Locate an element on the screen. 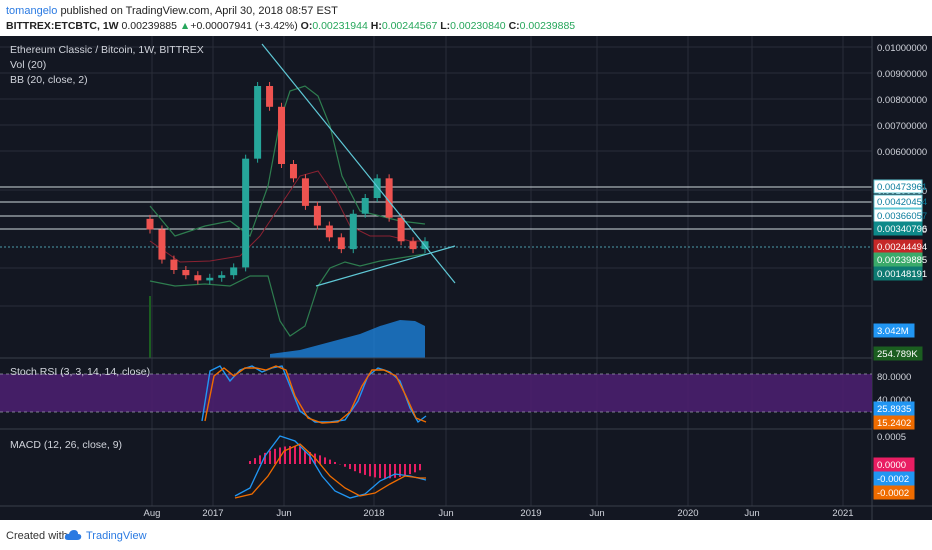 Image resolution: width=932 pixels, height=550 pixels. time-axis-label-0: Aug is located at coordinates (152, 513).